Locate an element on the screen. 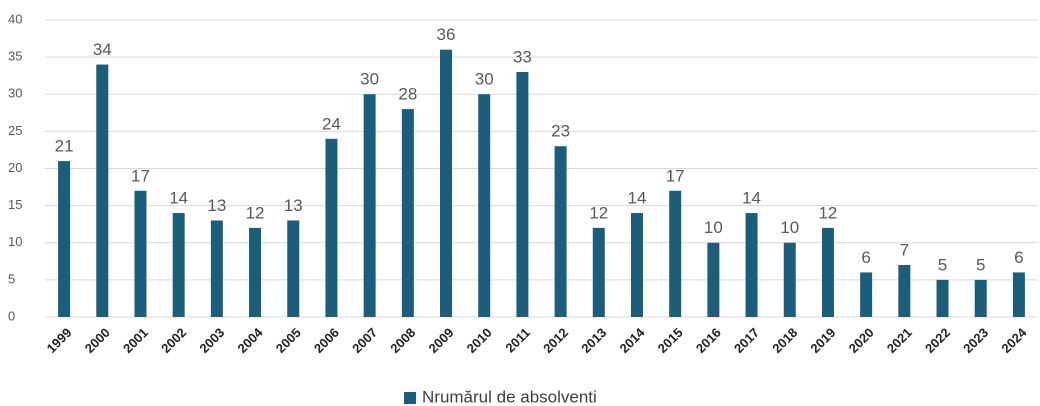 This screenshot has height=406, width=1040. x-tick-label: 2013 is located at coordinates (593, 340).